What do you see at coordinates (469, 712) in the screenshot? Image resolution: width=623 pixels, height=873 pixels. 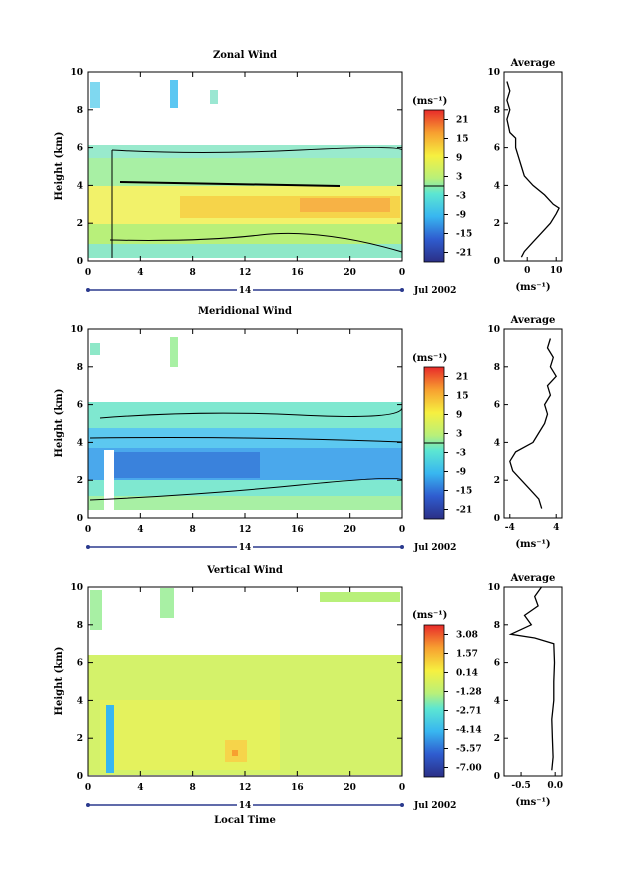 I see `colorbar-tick-label: -2.71` at bounding box center [469, 712].